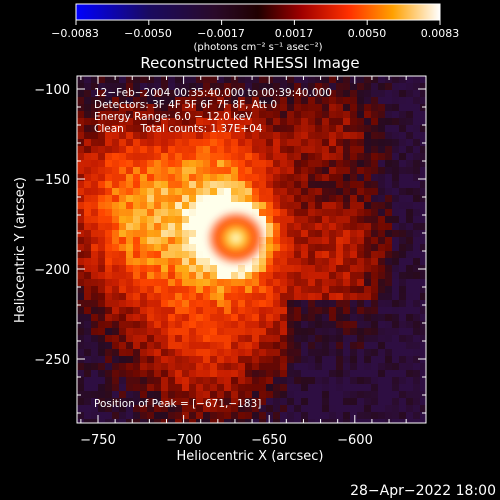 Image resolution: width=500 pixels, height=500 pixels. I want to click on y-tick-label: −150, so click(52, 180).